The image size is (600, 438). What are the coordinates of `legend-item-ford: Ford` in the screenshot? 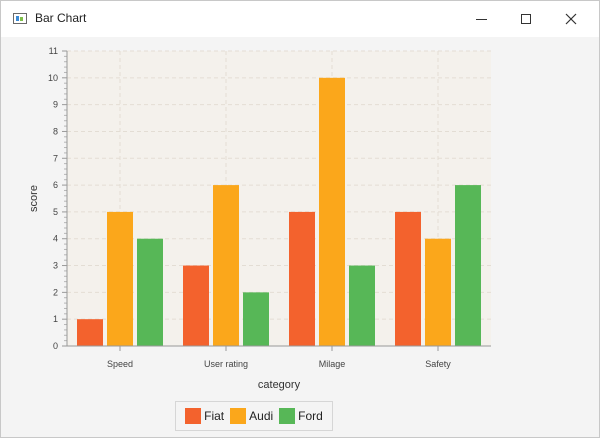 It's located at (301, 416).